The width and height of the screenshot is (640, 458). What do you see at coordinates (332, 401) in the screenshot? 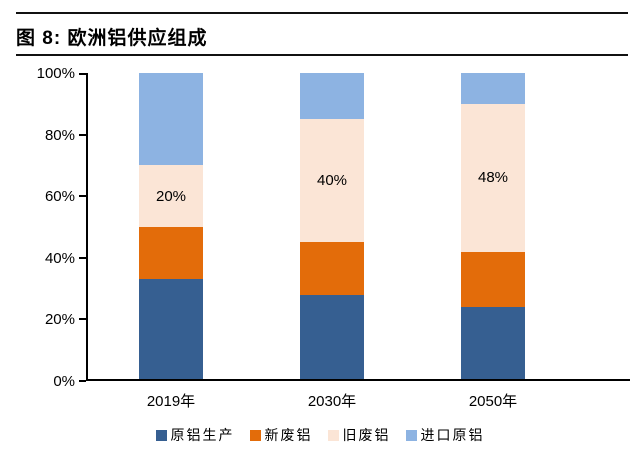
I see `x-category-label: 2030年` at bounding box center [332, 401].